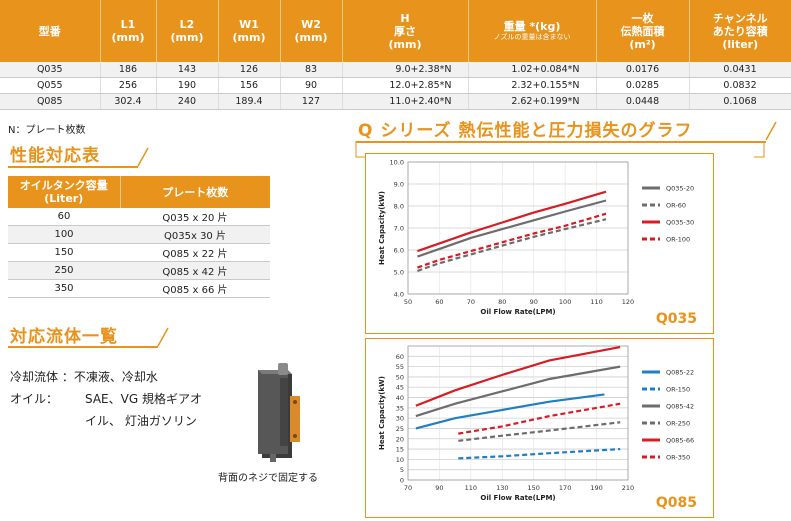  Describe the element at coordinates (405, 31) in the screenshot. I see `spec-header-h: H 厚さ (mm)` at that location.